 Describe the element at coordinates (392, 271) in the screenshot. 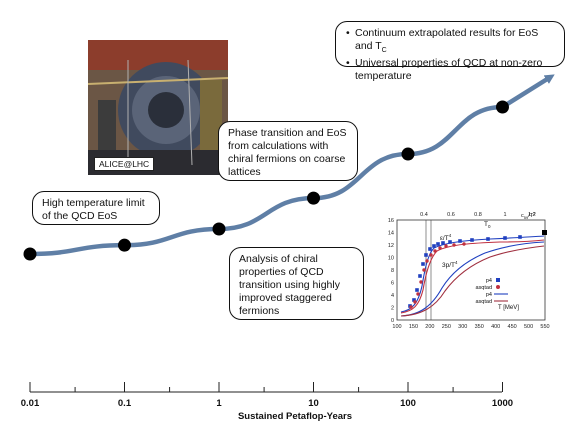

I see `inset-y-tick-label: 8` at that location.